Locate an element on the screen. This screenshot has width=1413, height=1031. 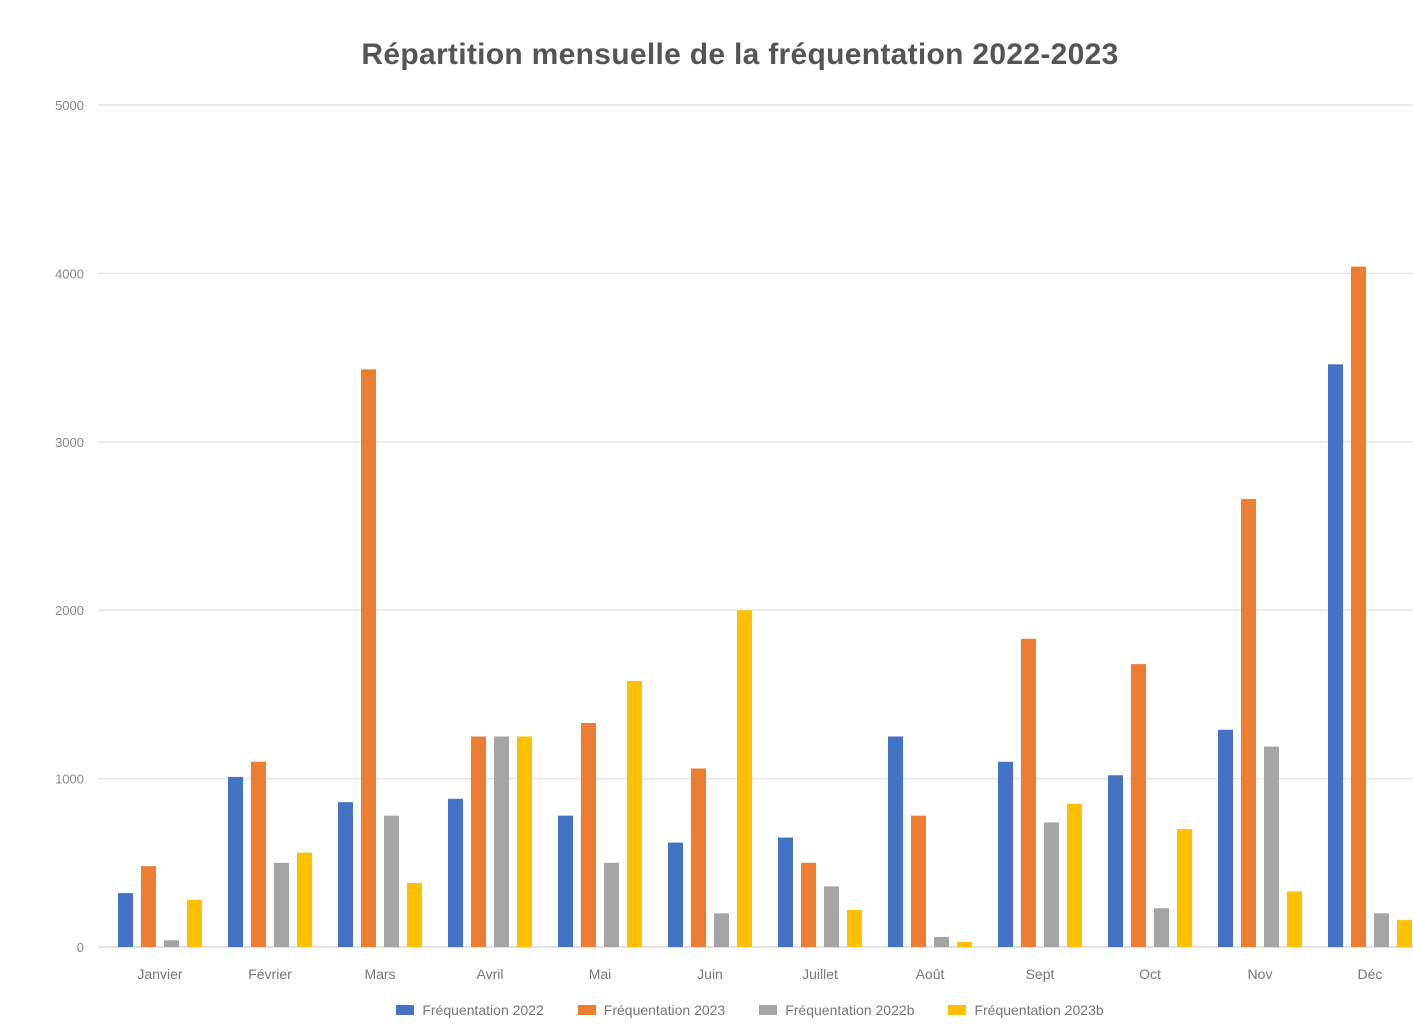
y-tick-label: 0 is located at coordinates (80, 947).